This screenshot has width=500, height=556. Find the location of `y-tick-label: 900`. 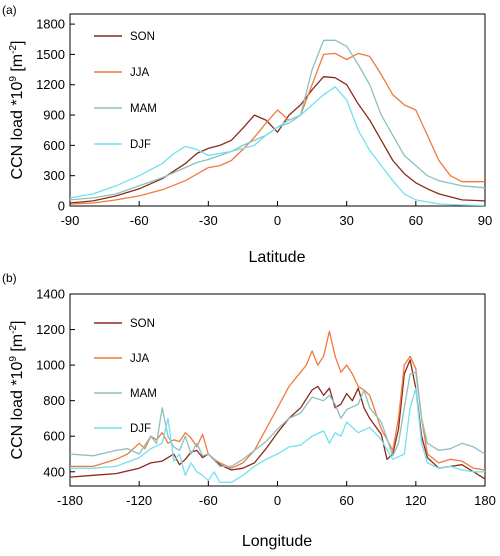

y-tick-label: 900 is located at coordinates (54, 115).